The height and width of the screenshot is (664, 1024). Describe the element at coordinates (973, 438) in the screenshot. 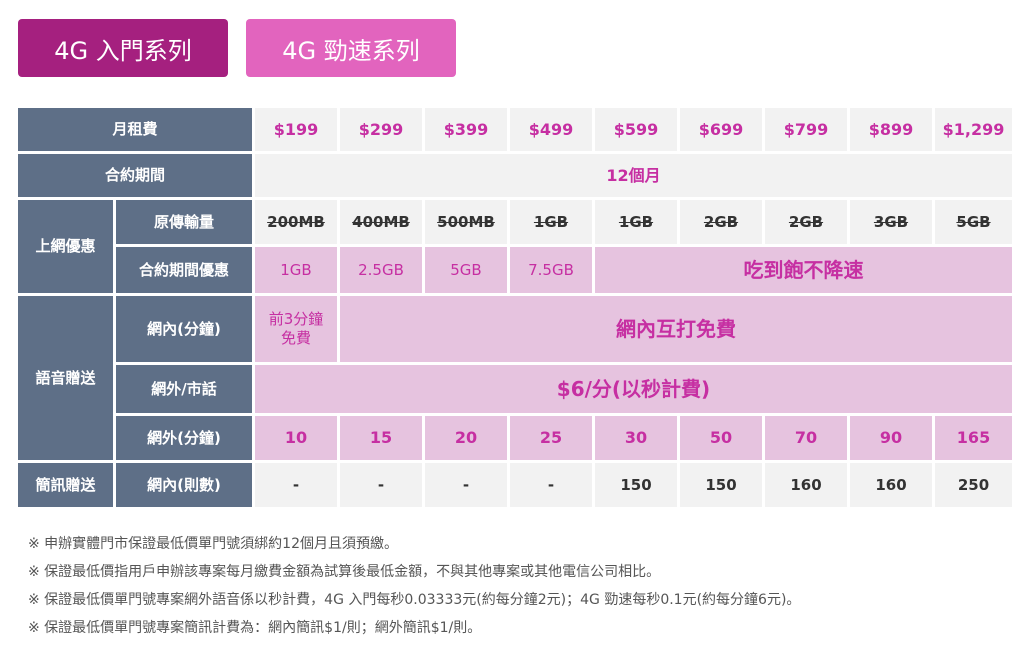

I see `offnet-minutes-cell: 165` at that location.